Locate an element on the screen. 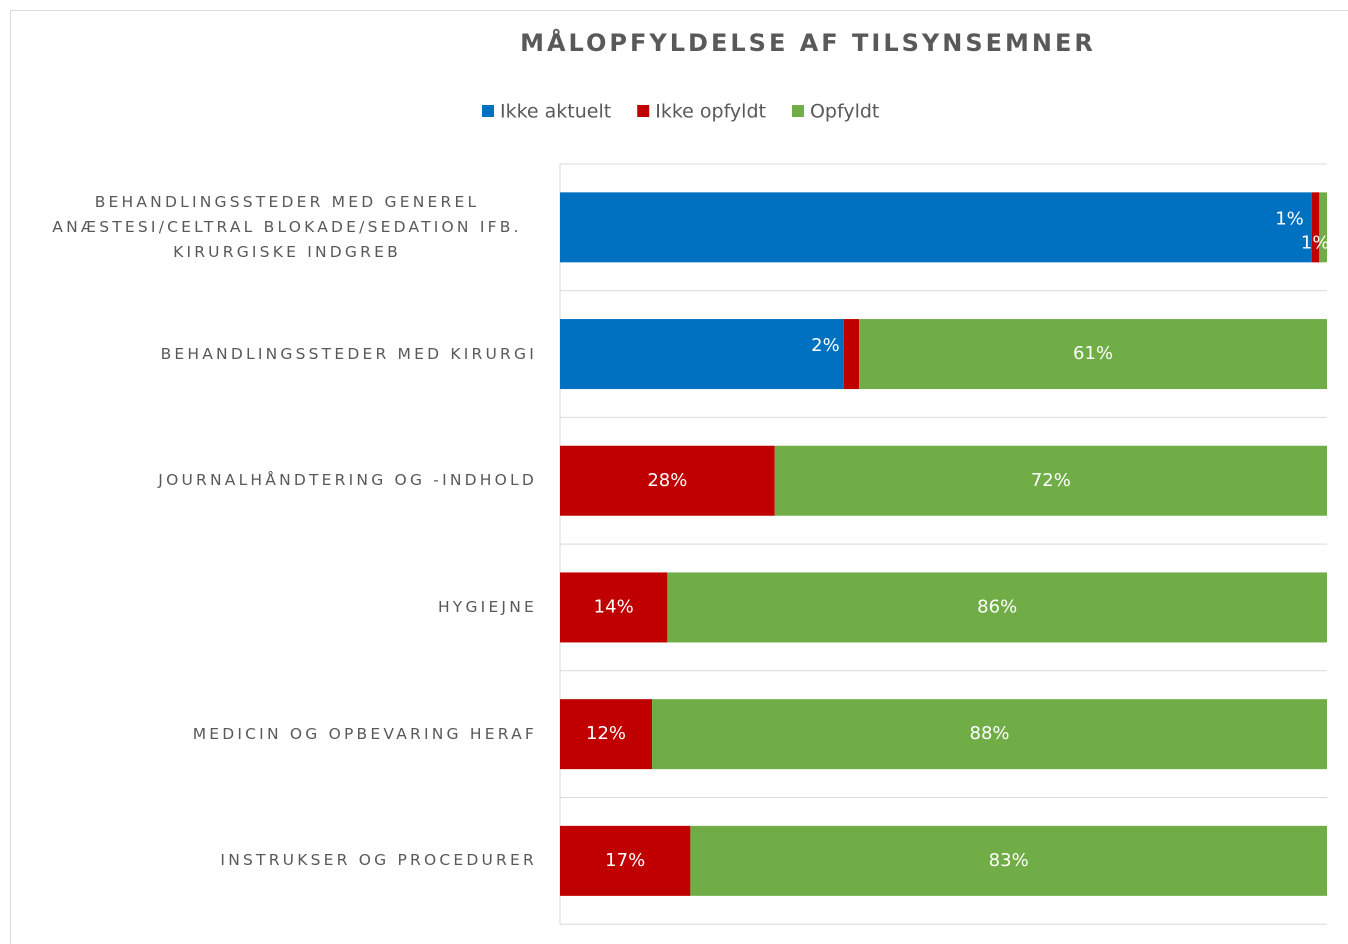 Image resolution: width=1348 pixels, height=944 pixels. data-label: 17% is located at coordinates (625, 860).